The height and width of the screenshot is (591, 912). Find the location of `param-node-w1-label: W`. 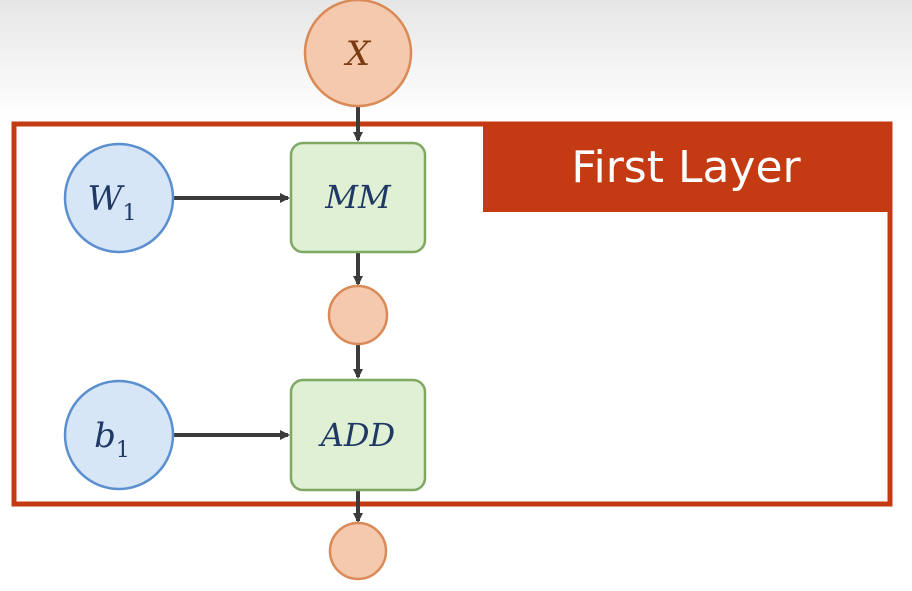

param-node-w1-label: W is located at coordinates (107, 199).